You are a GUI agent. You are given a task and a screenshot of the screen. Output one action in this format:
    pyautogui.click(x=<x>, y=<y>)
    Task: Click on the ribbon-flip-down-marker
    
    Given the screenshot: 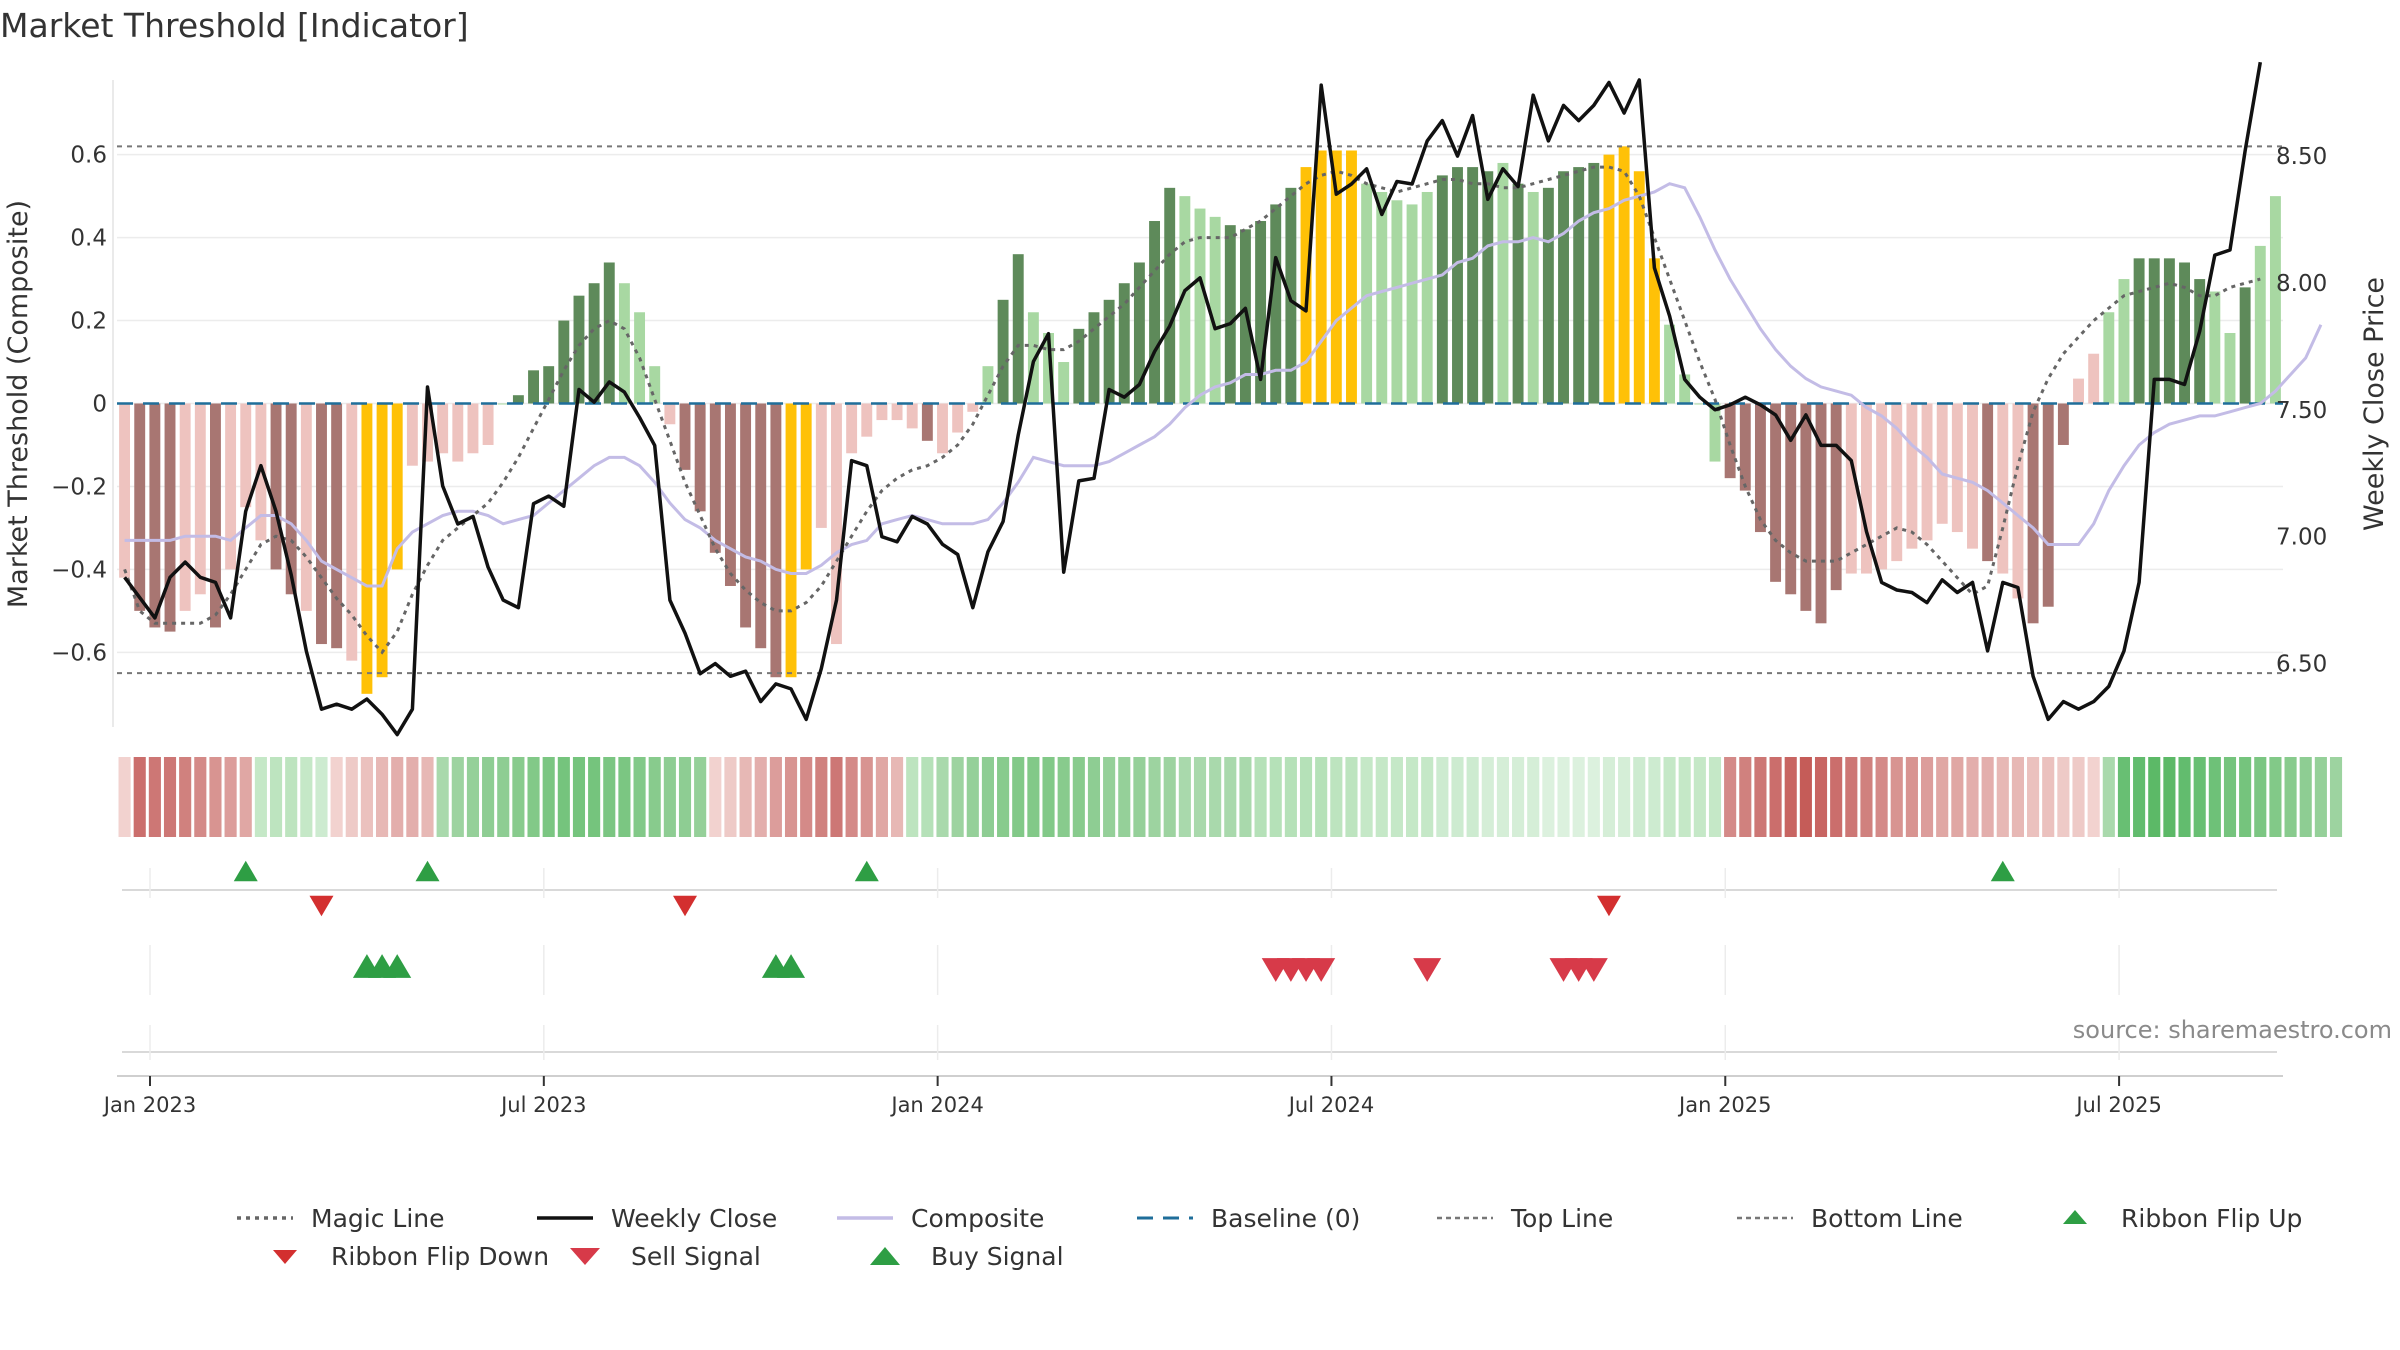 What is the action you would take?
    pyautogui.click(x=685, y=906)
    